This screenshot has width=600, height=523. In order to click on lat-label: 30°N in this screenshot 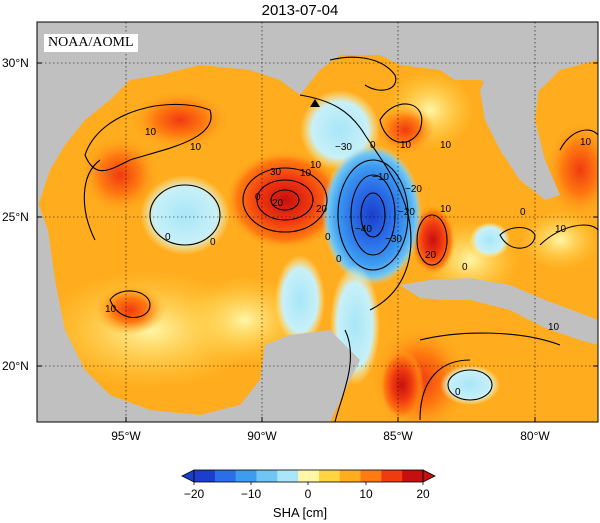, I will do `click(15, 63)`.